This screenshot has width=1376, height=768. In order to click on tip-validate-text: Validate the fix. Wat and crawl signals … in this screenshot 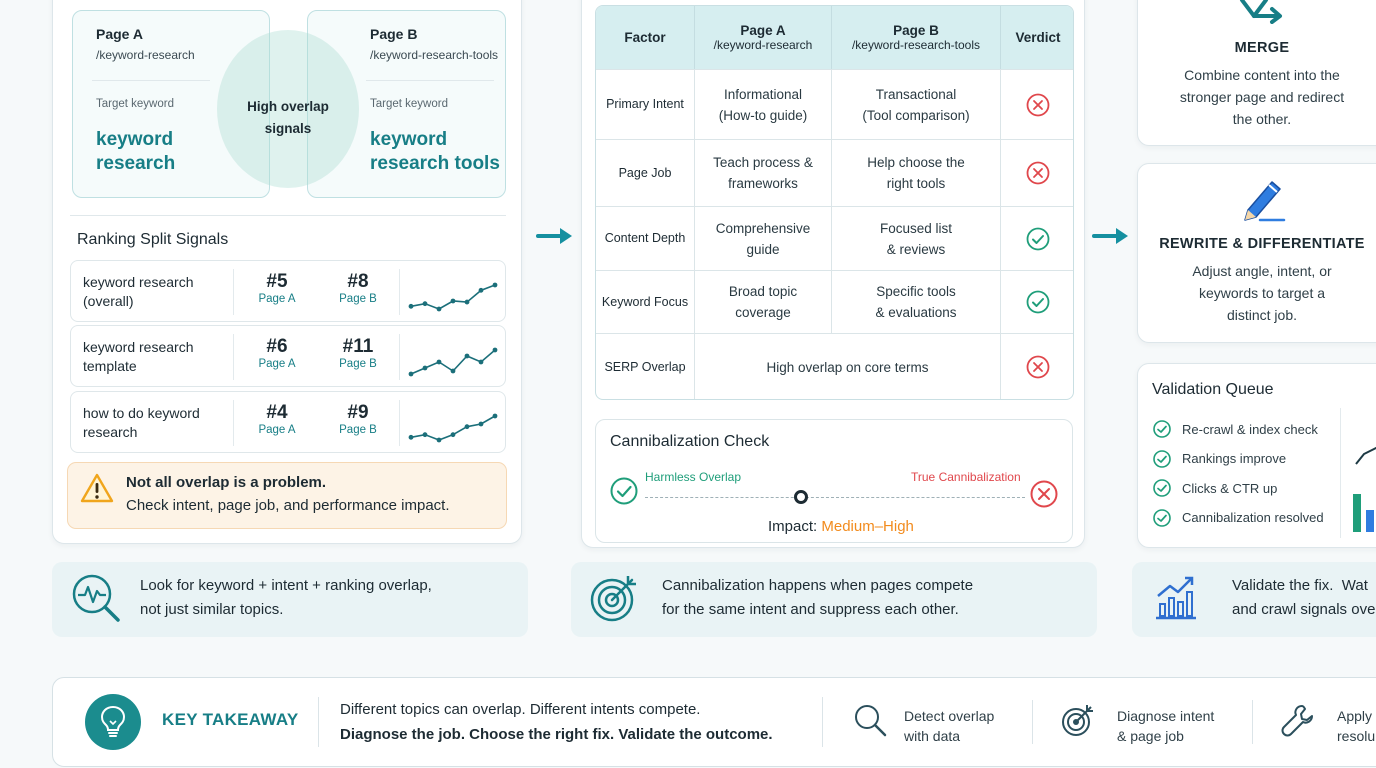, I will do `click(1304, 597)`.